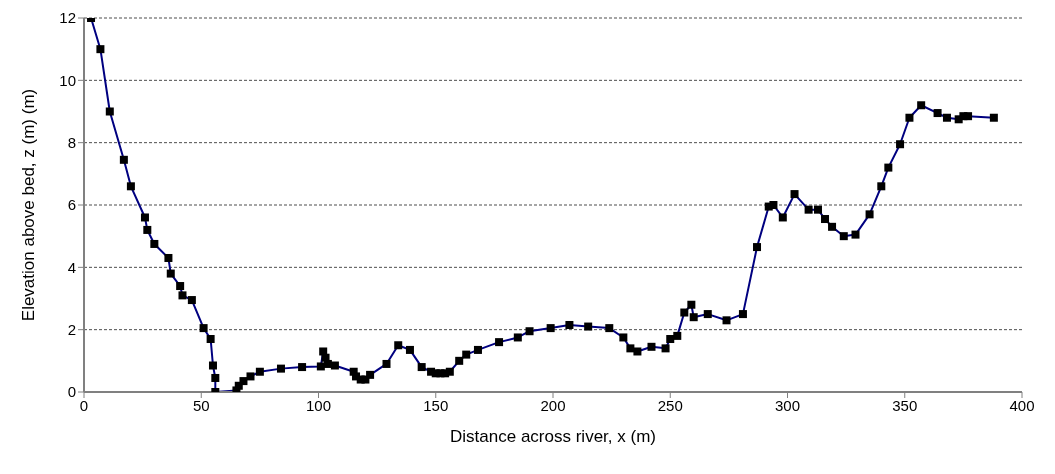 This screenshot has height=474, width=1055. What do you see at coordinates (436, 405) in the screenshot?
I see `x-tick-label: 150` at bounding box center [436, 405].